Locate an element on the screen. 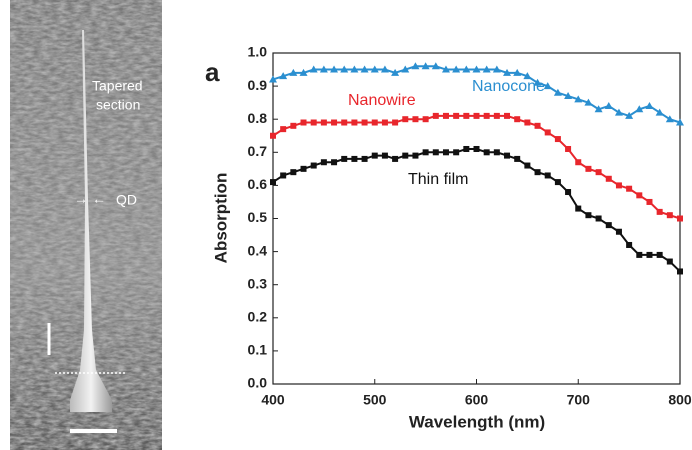 The width and height of the screenshot is (692, 450). series-label: Thin film is located at coordinates (438, 179).